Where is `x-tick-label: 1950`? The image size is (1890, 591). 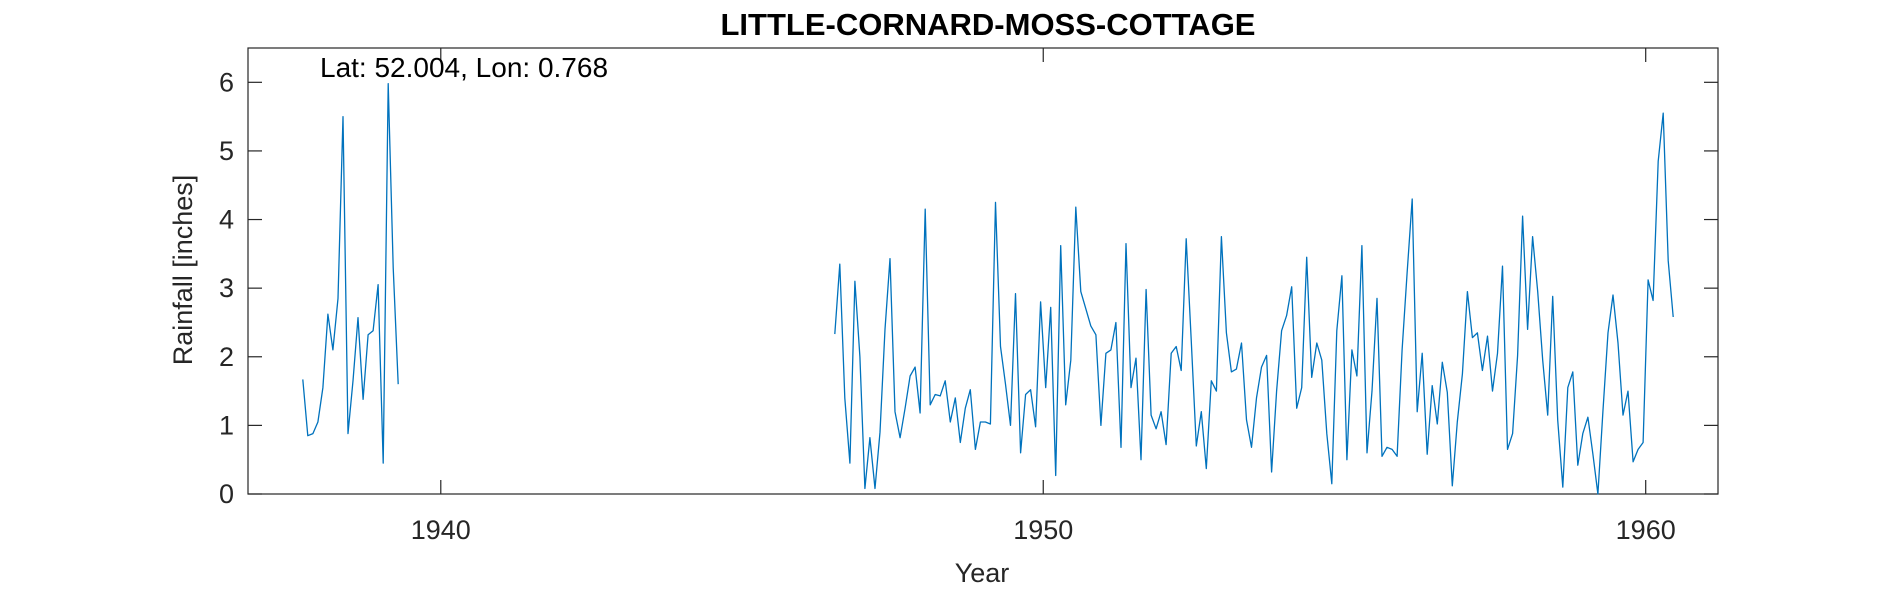
x-tick-label: 1950 is located at coordinates (1043, 530).